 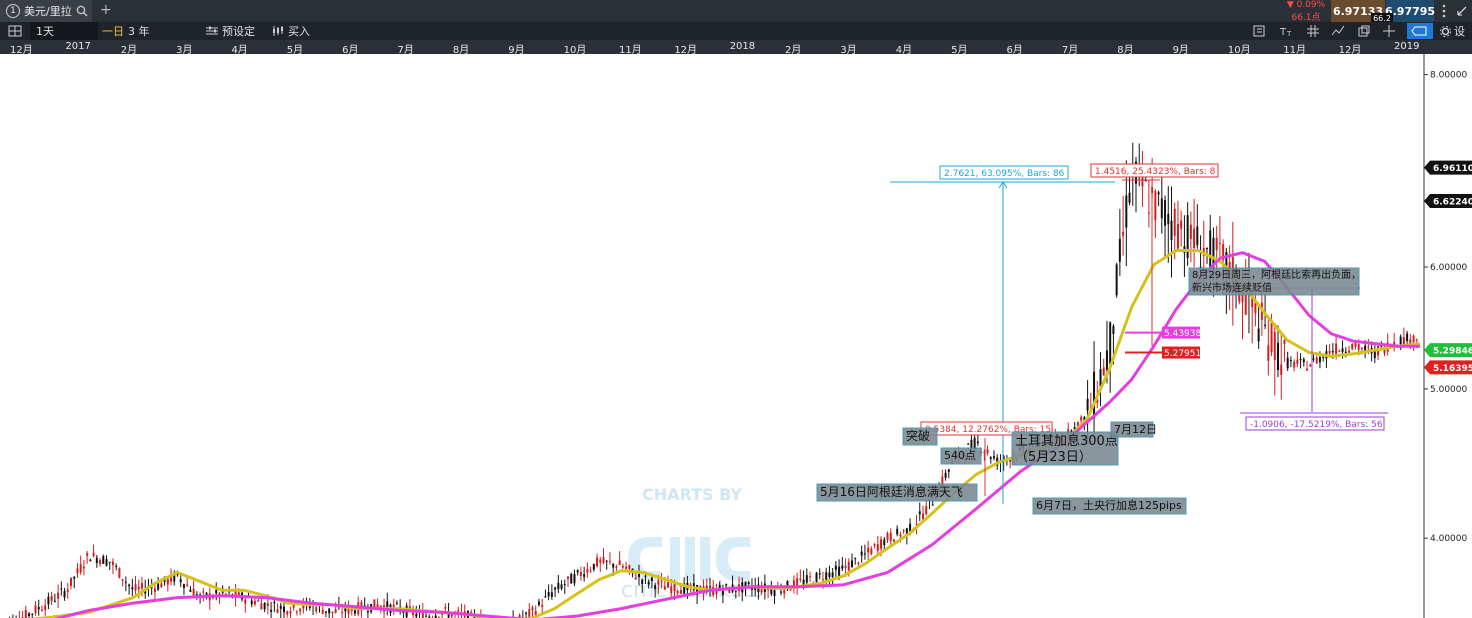 I want to click on instrument-tab: 1 美元/里拉, so click(x=46, y=11).